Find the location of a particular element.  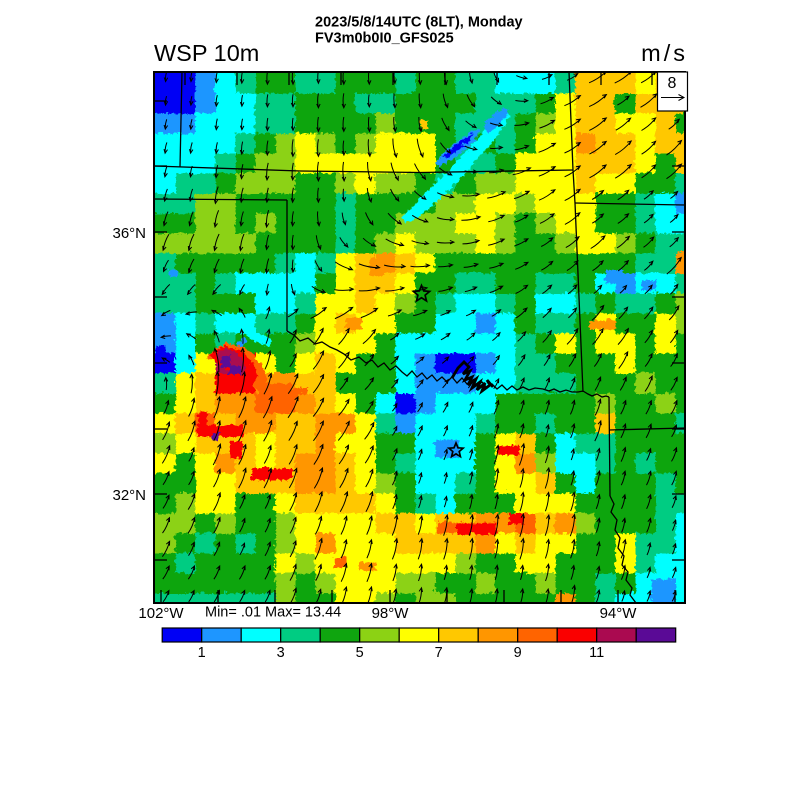

svg-text: 3 is located at coordinates (281, 653).